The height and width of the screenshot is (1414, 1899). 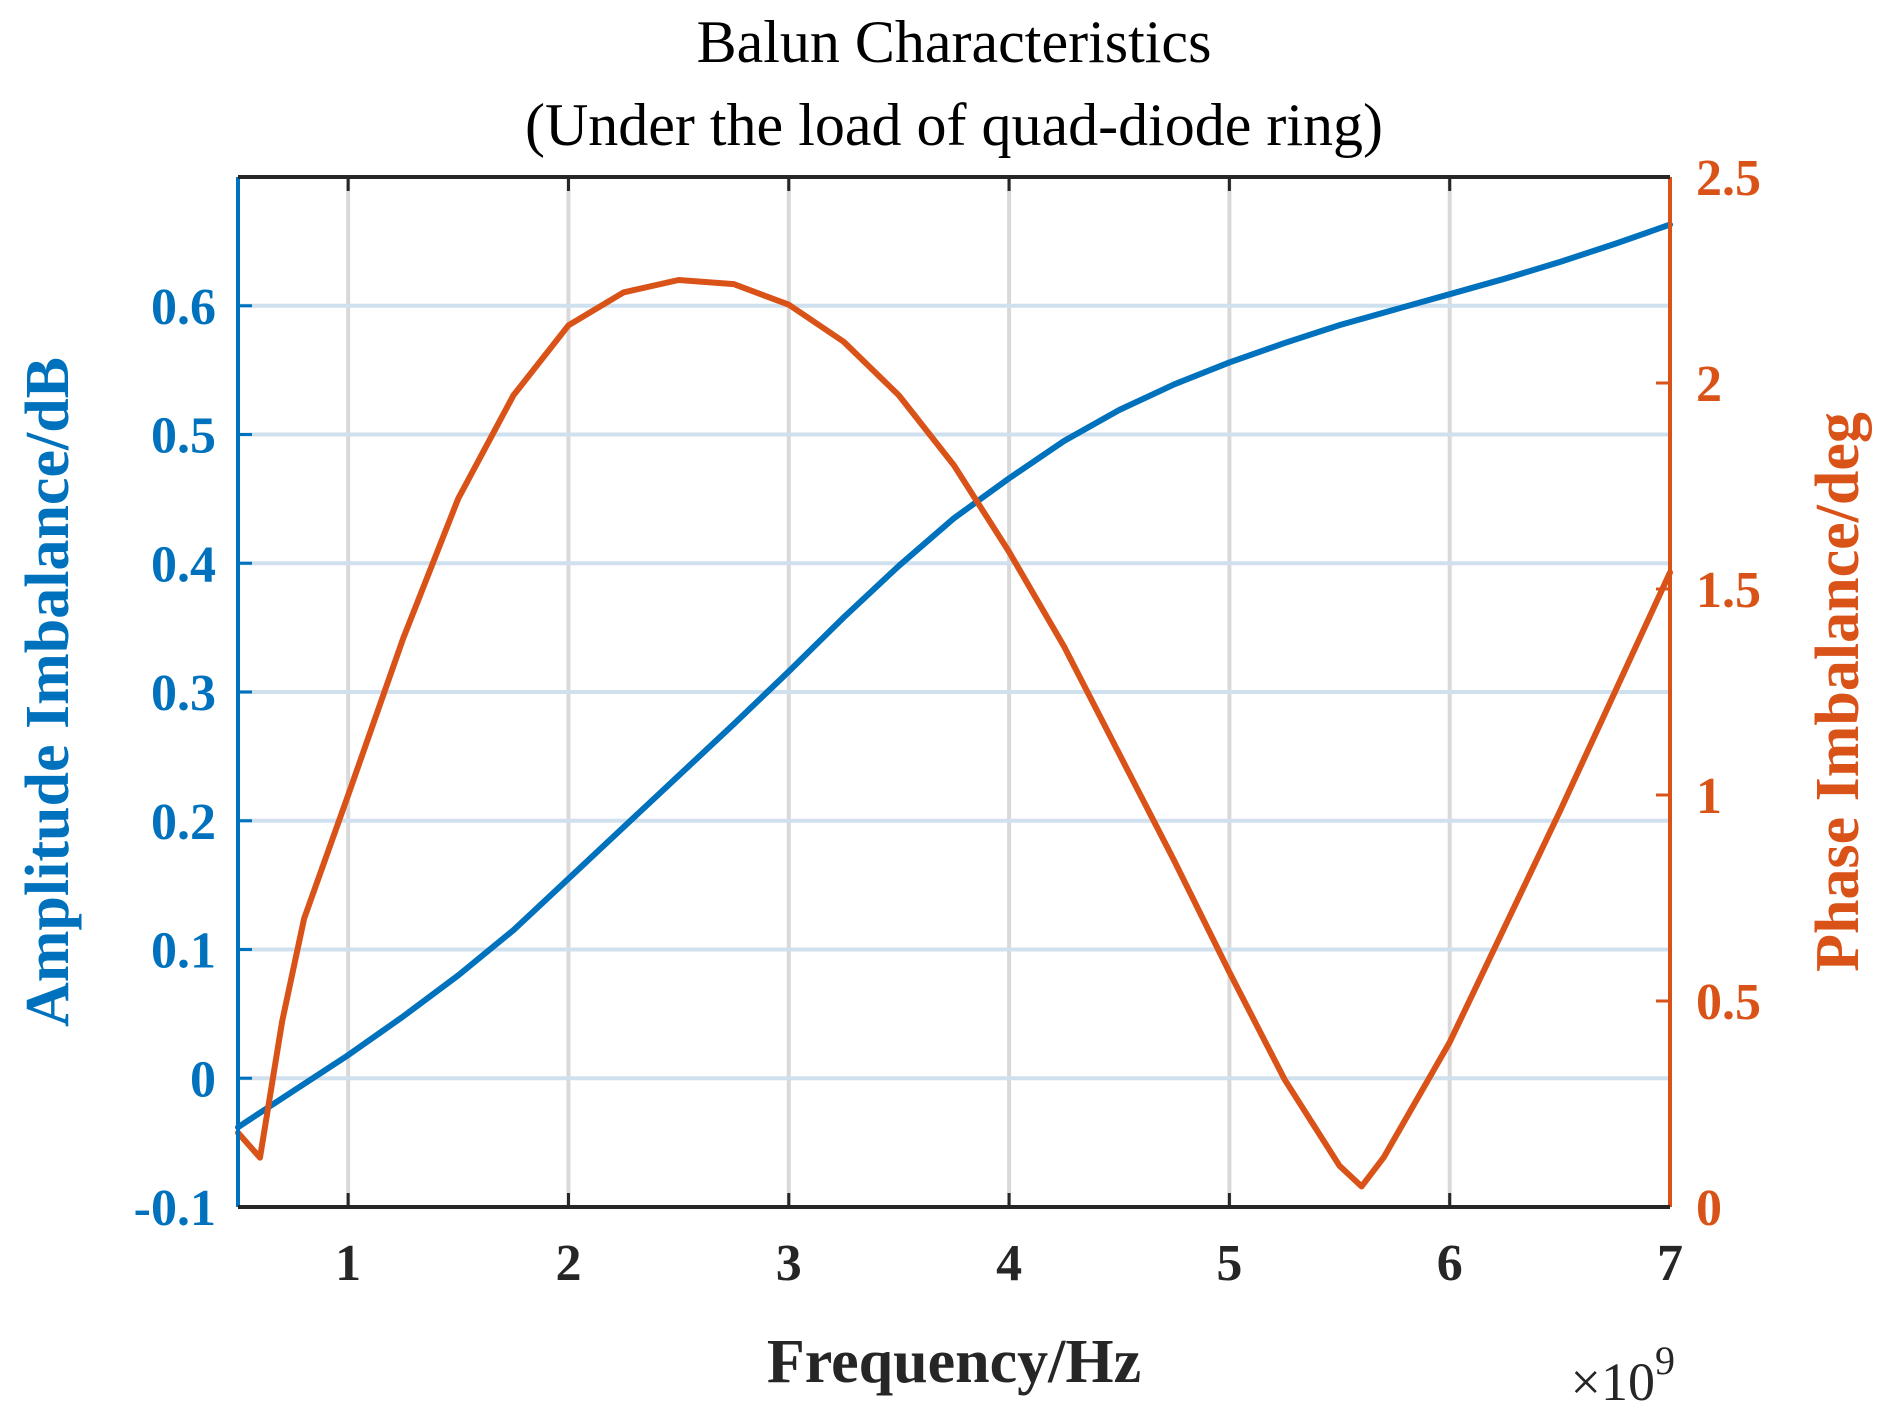 What do you see at coordinates (183, 436) in the screenshot?
I see `y-left-tick-label: 0.5` at bounding box center [183, 436].